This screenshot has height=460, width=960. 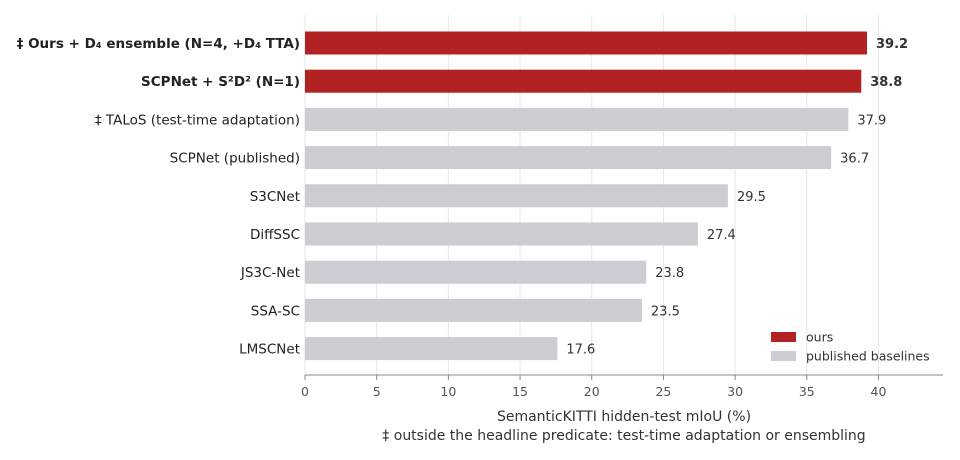 I want to click on value-label-0: 39.2, so click(x=892, y=44).